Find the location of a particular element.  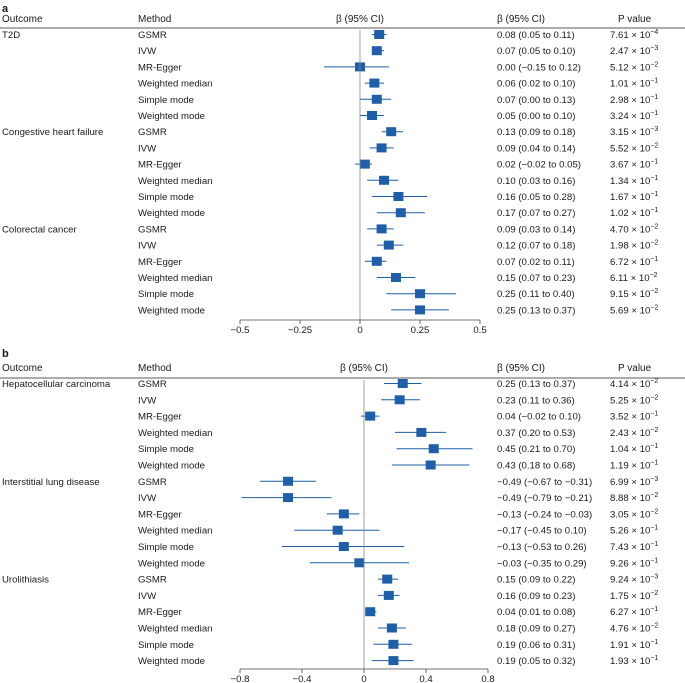

p-value-mantissa: 1.91 is located at coordinates (619, 645).